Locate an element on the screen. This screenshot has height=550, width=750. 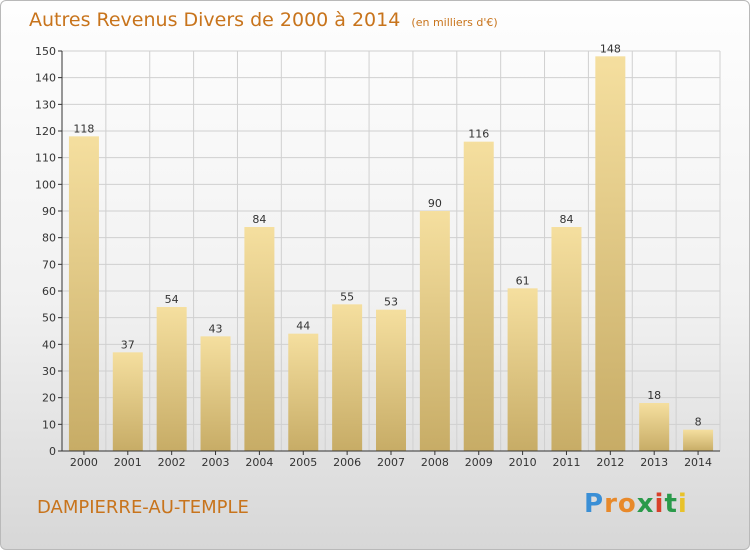
bar-2003 is located at coordinates (215, 393).